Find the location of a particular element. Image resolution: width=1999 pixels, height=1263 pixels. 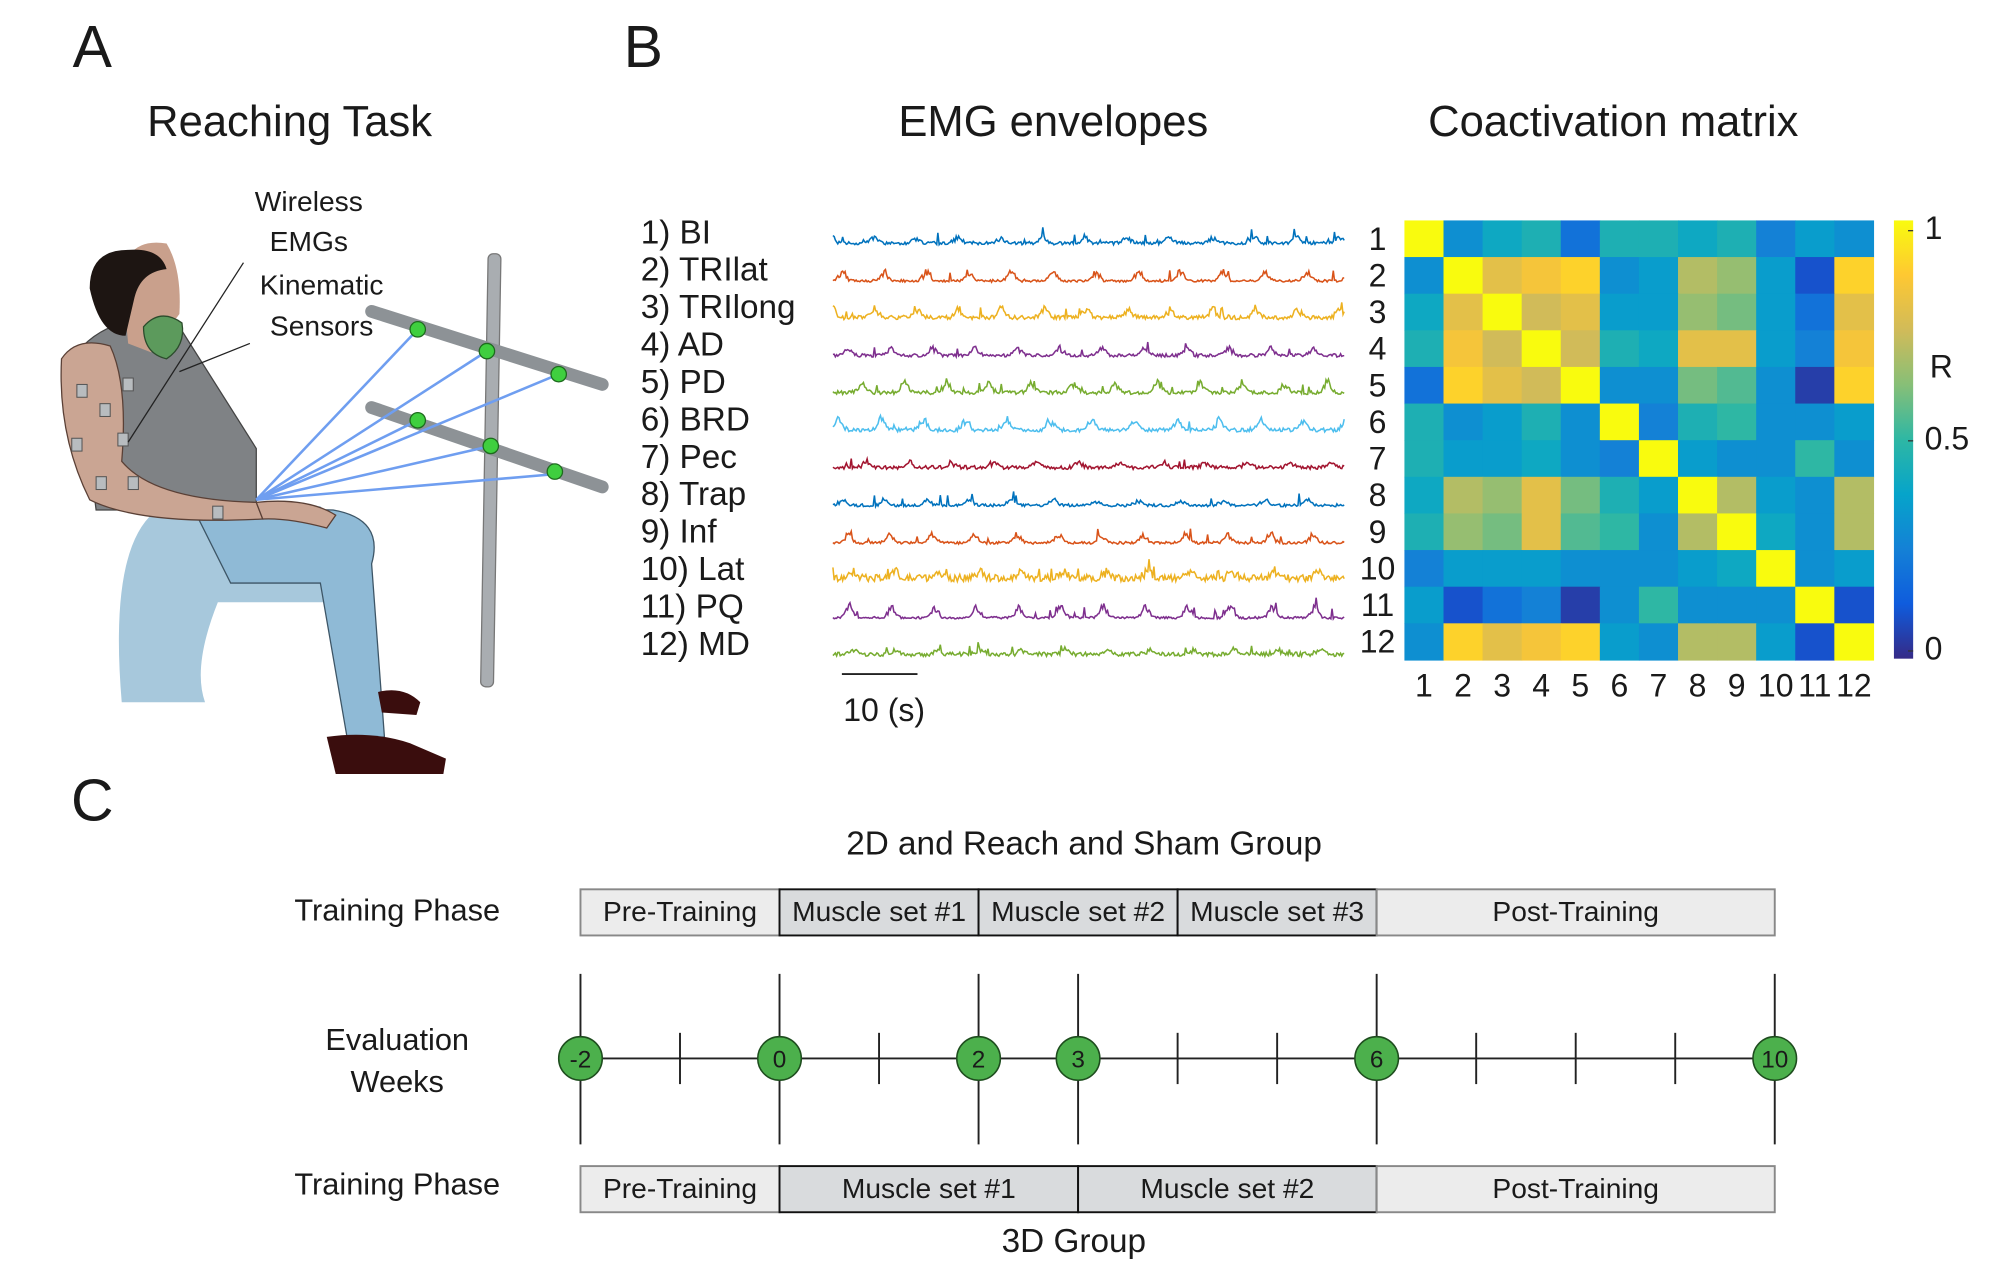

matrix-col-label: 3 is located at coordinates (1502, 686).